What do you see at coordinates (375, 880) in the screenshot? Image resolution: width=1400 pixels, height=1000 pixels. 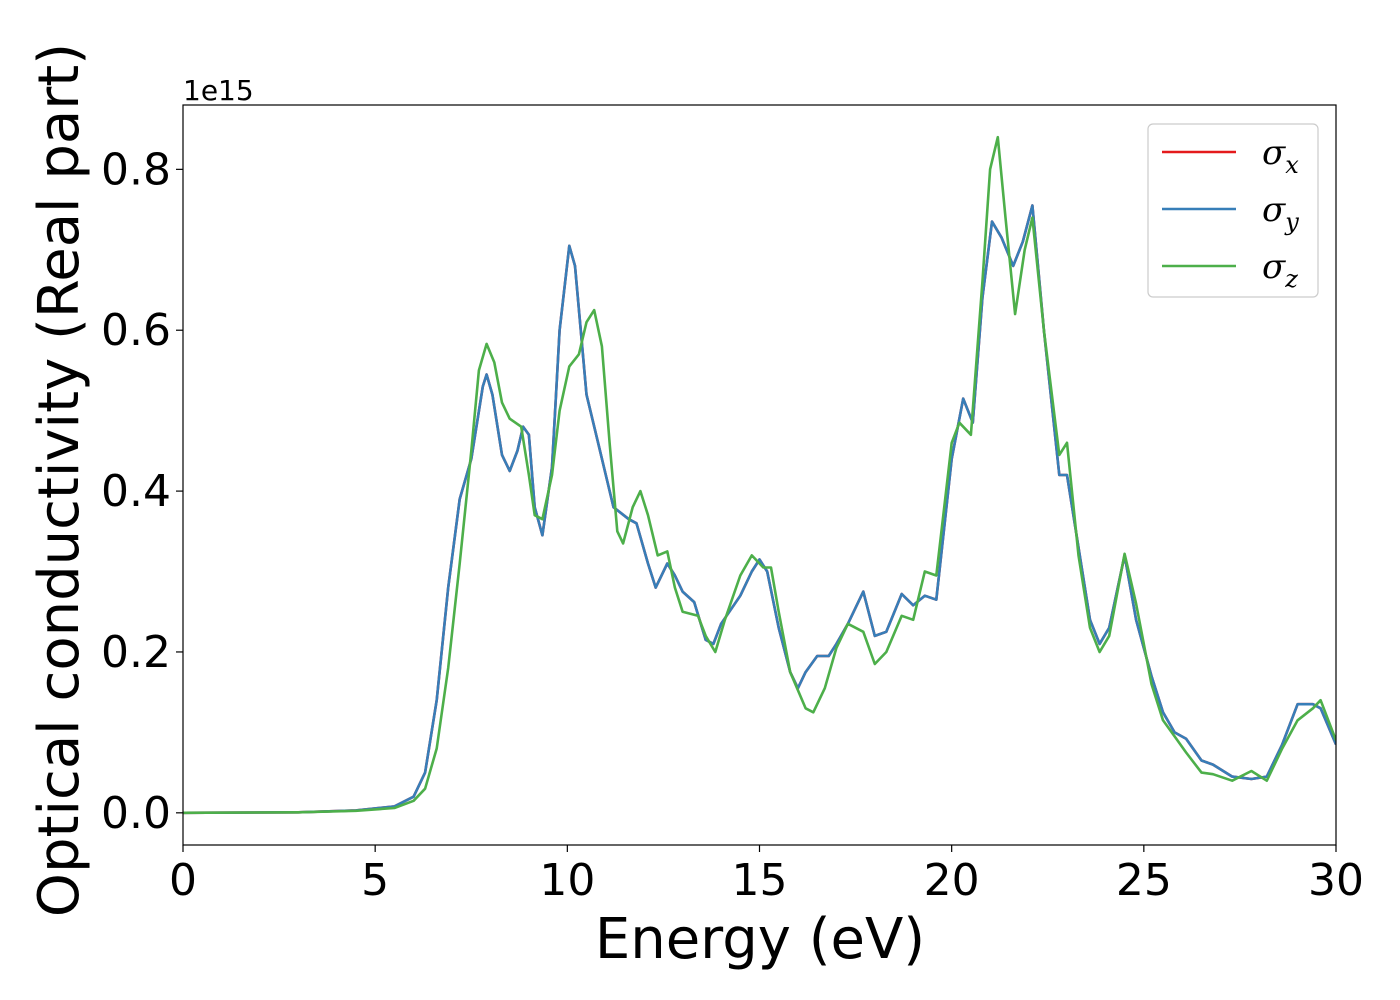 I see `x-tick-label: 5` at bounding box center [375, 880].